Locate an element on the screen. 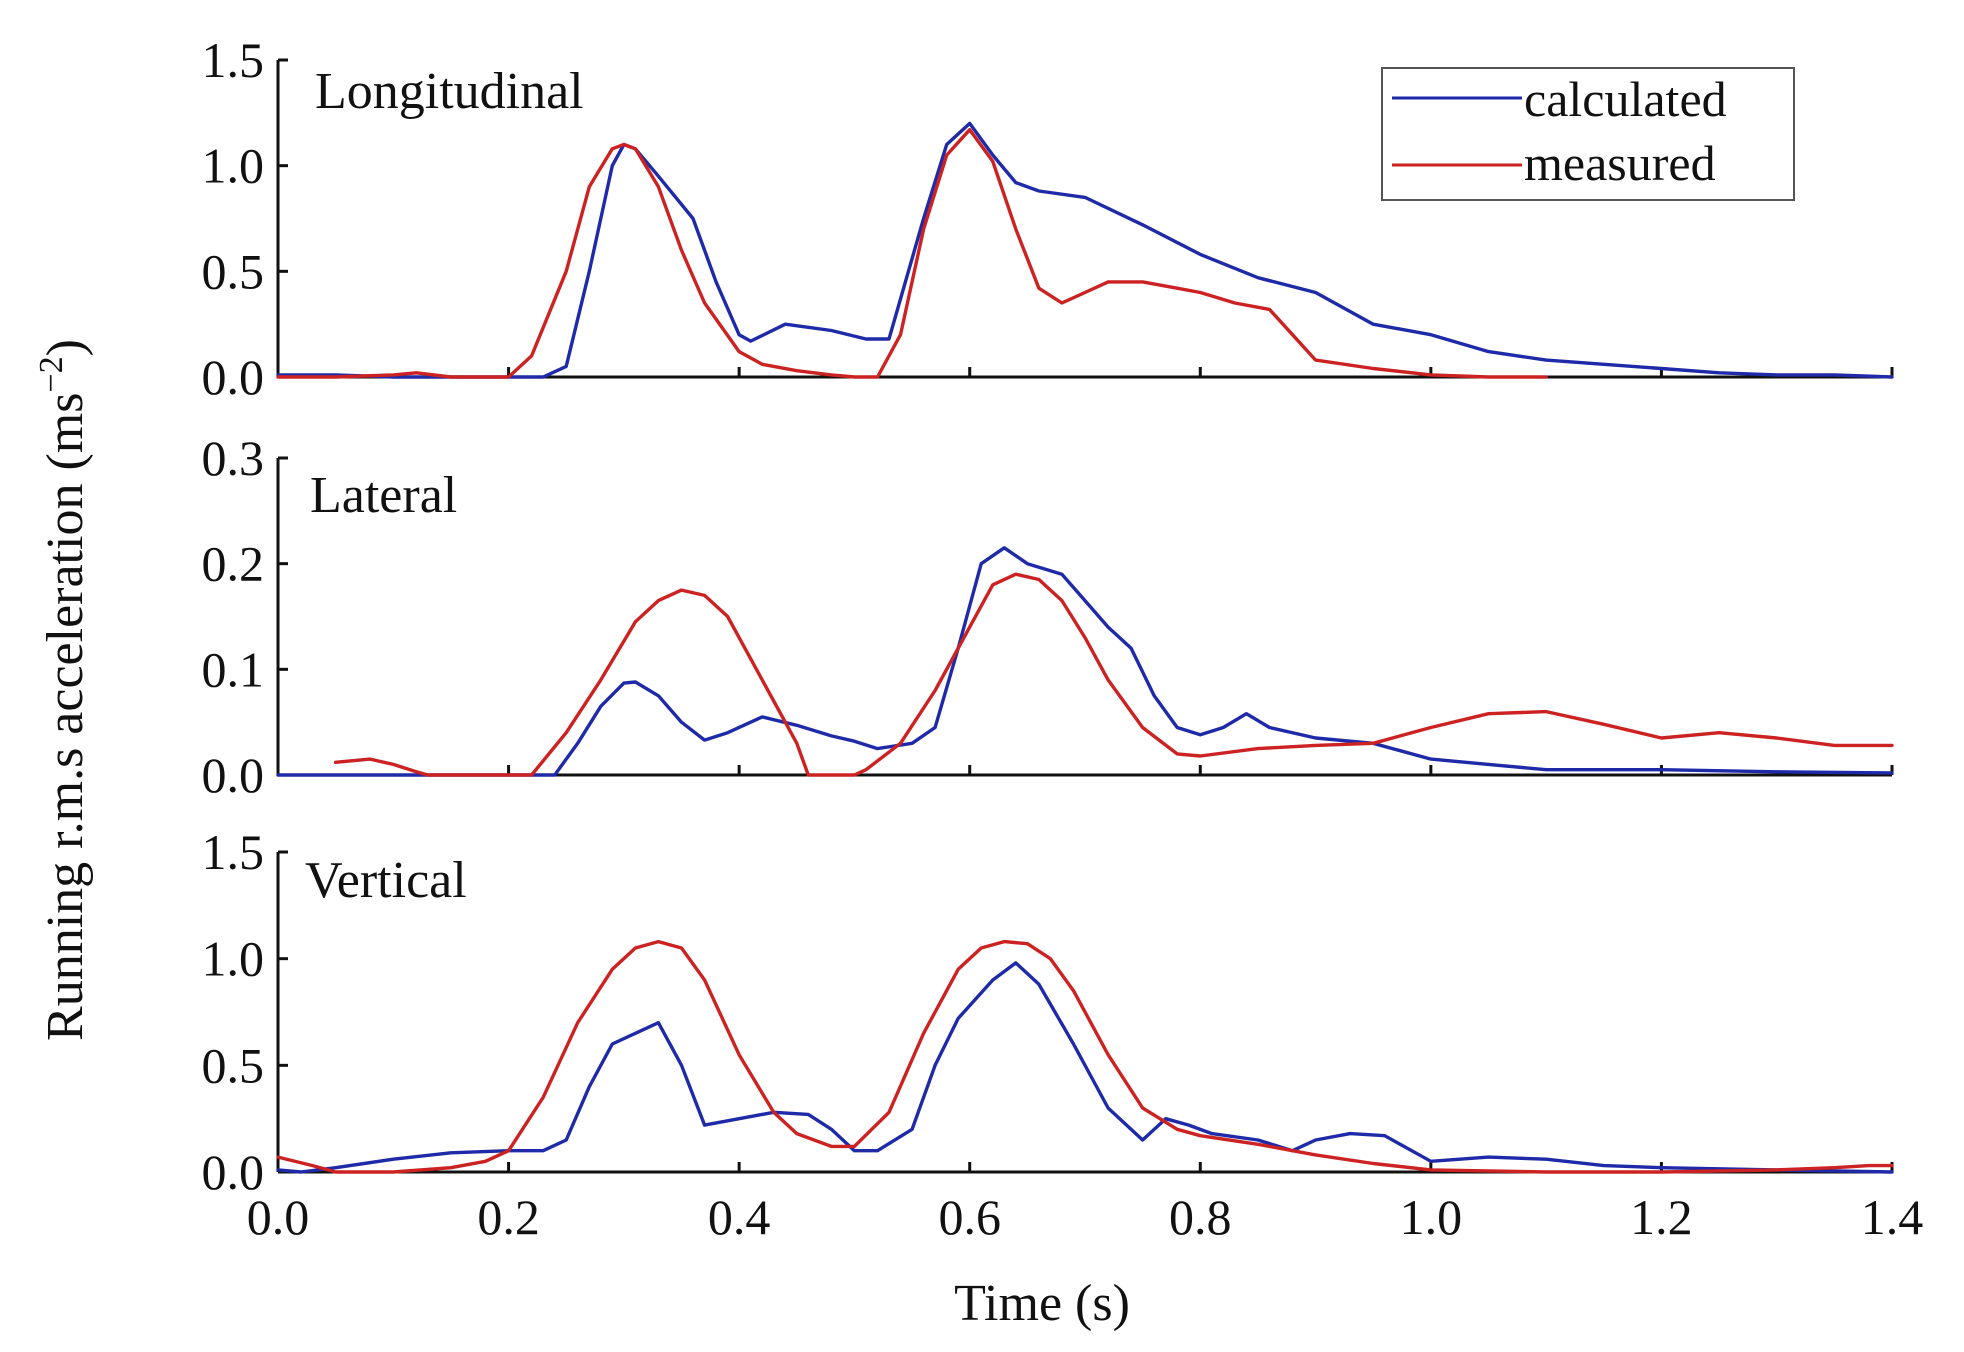 This screenshot has width=1964, height=1352. panel-label: Vertical is located at coordinates (386, 880).